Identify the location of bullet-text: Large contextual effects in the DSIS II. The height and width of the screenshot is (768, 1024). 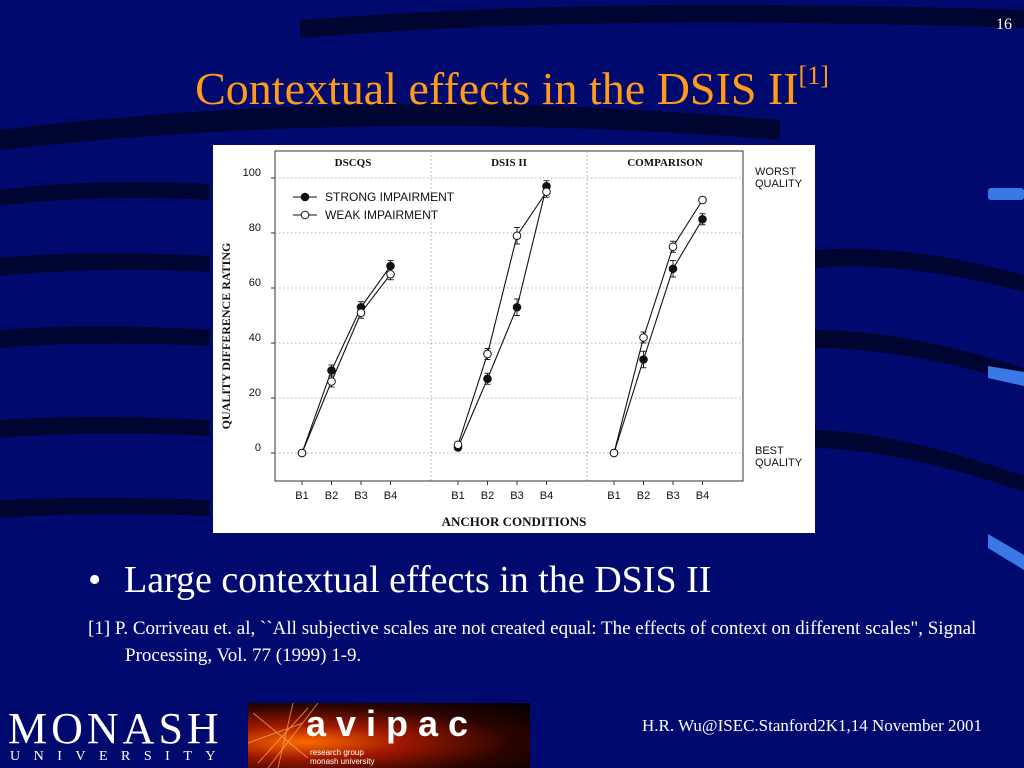
(418, 580).